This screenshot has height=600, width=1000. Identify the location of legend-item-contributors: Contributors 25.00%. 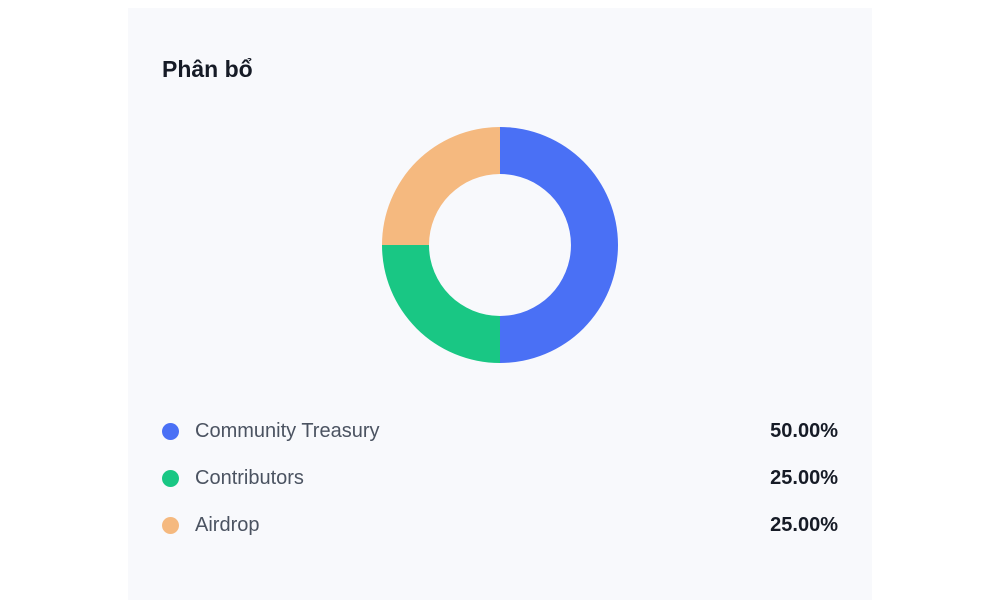
(500, 478).